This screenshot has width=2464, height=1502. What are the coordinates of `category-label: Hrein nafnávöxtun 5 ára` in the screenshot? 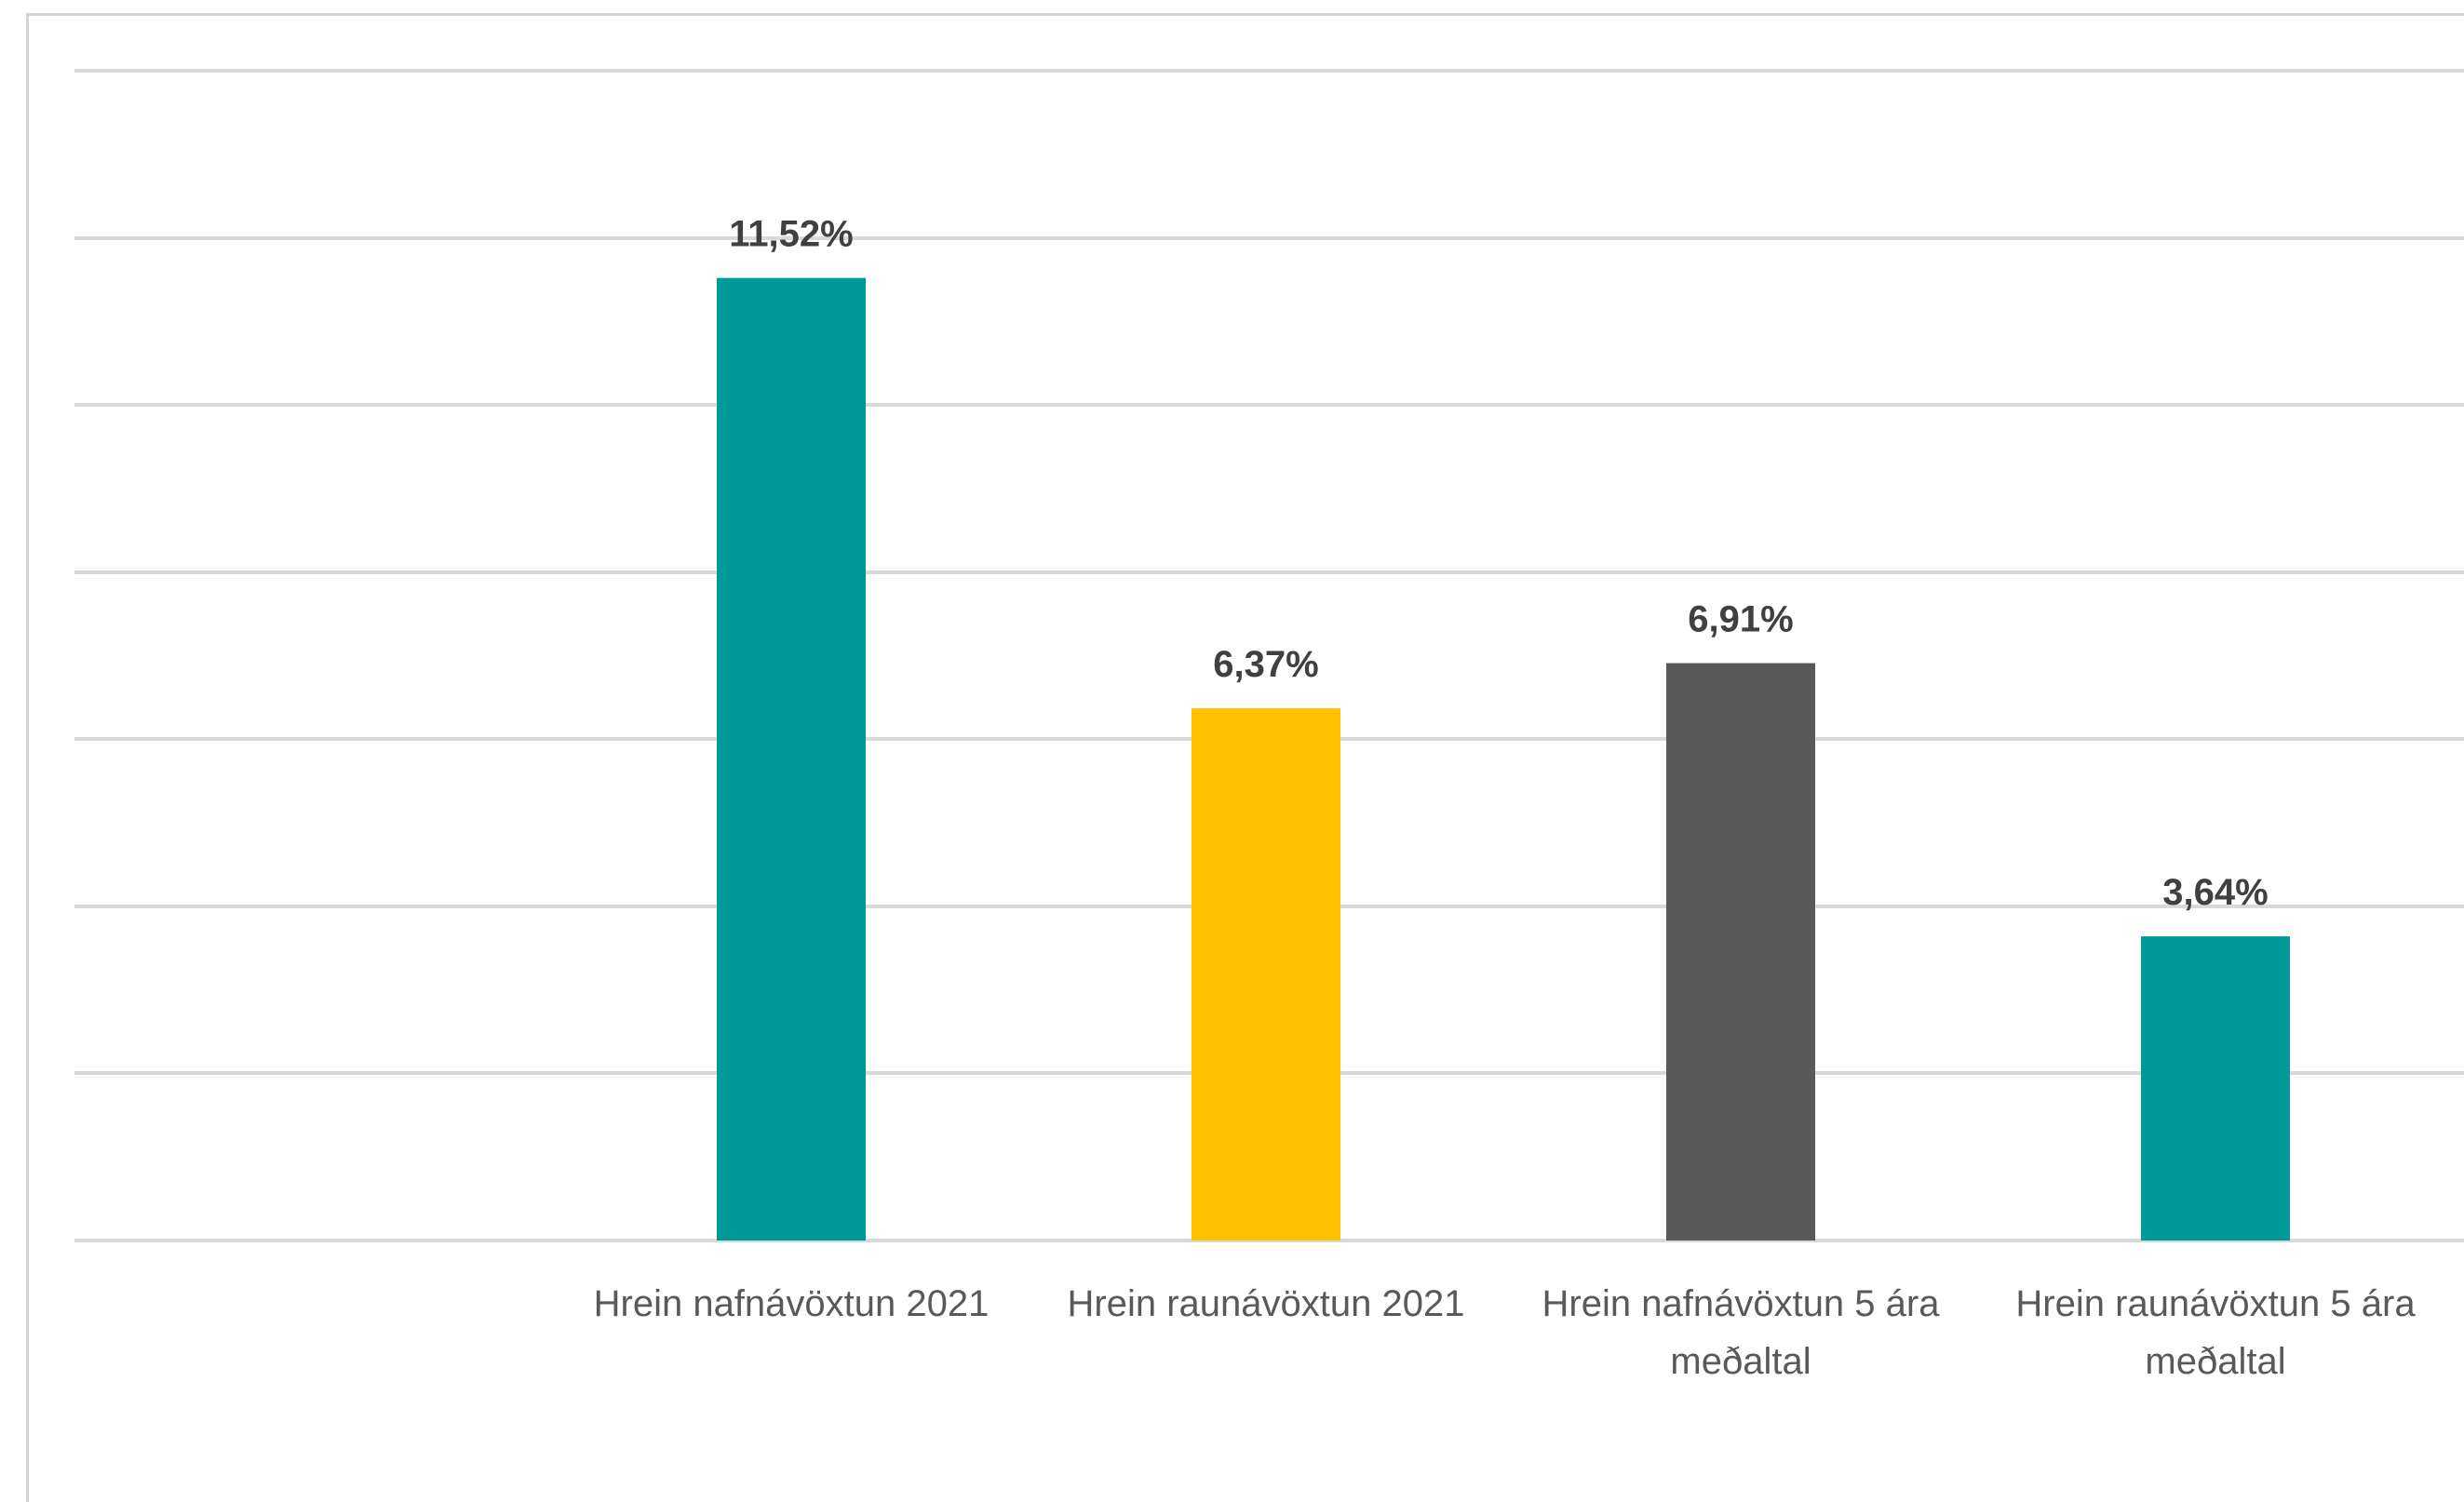 It's located at (1741, 1303).